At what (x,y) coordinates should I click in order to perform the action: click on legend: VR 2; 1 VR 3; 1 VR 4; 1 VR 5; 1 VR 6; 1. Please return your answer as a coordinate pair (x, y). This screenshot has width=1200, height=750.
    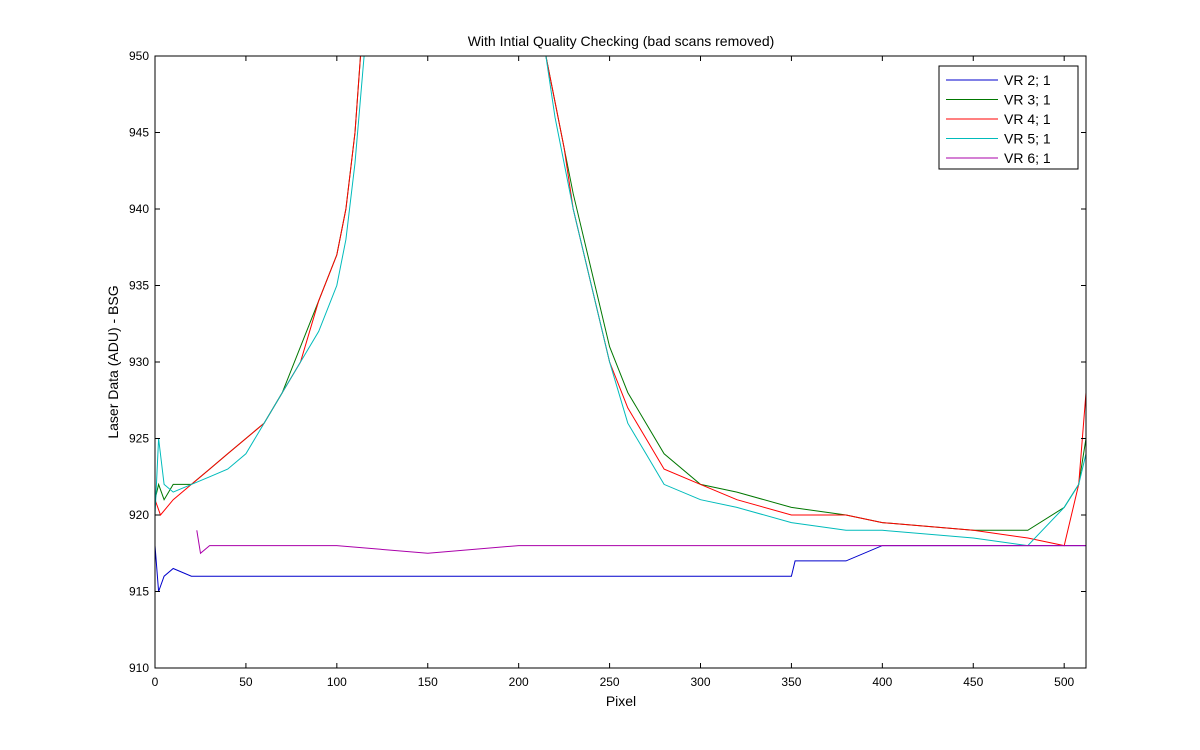
    Looking at the image, I should click on (1008, 117).